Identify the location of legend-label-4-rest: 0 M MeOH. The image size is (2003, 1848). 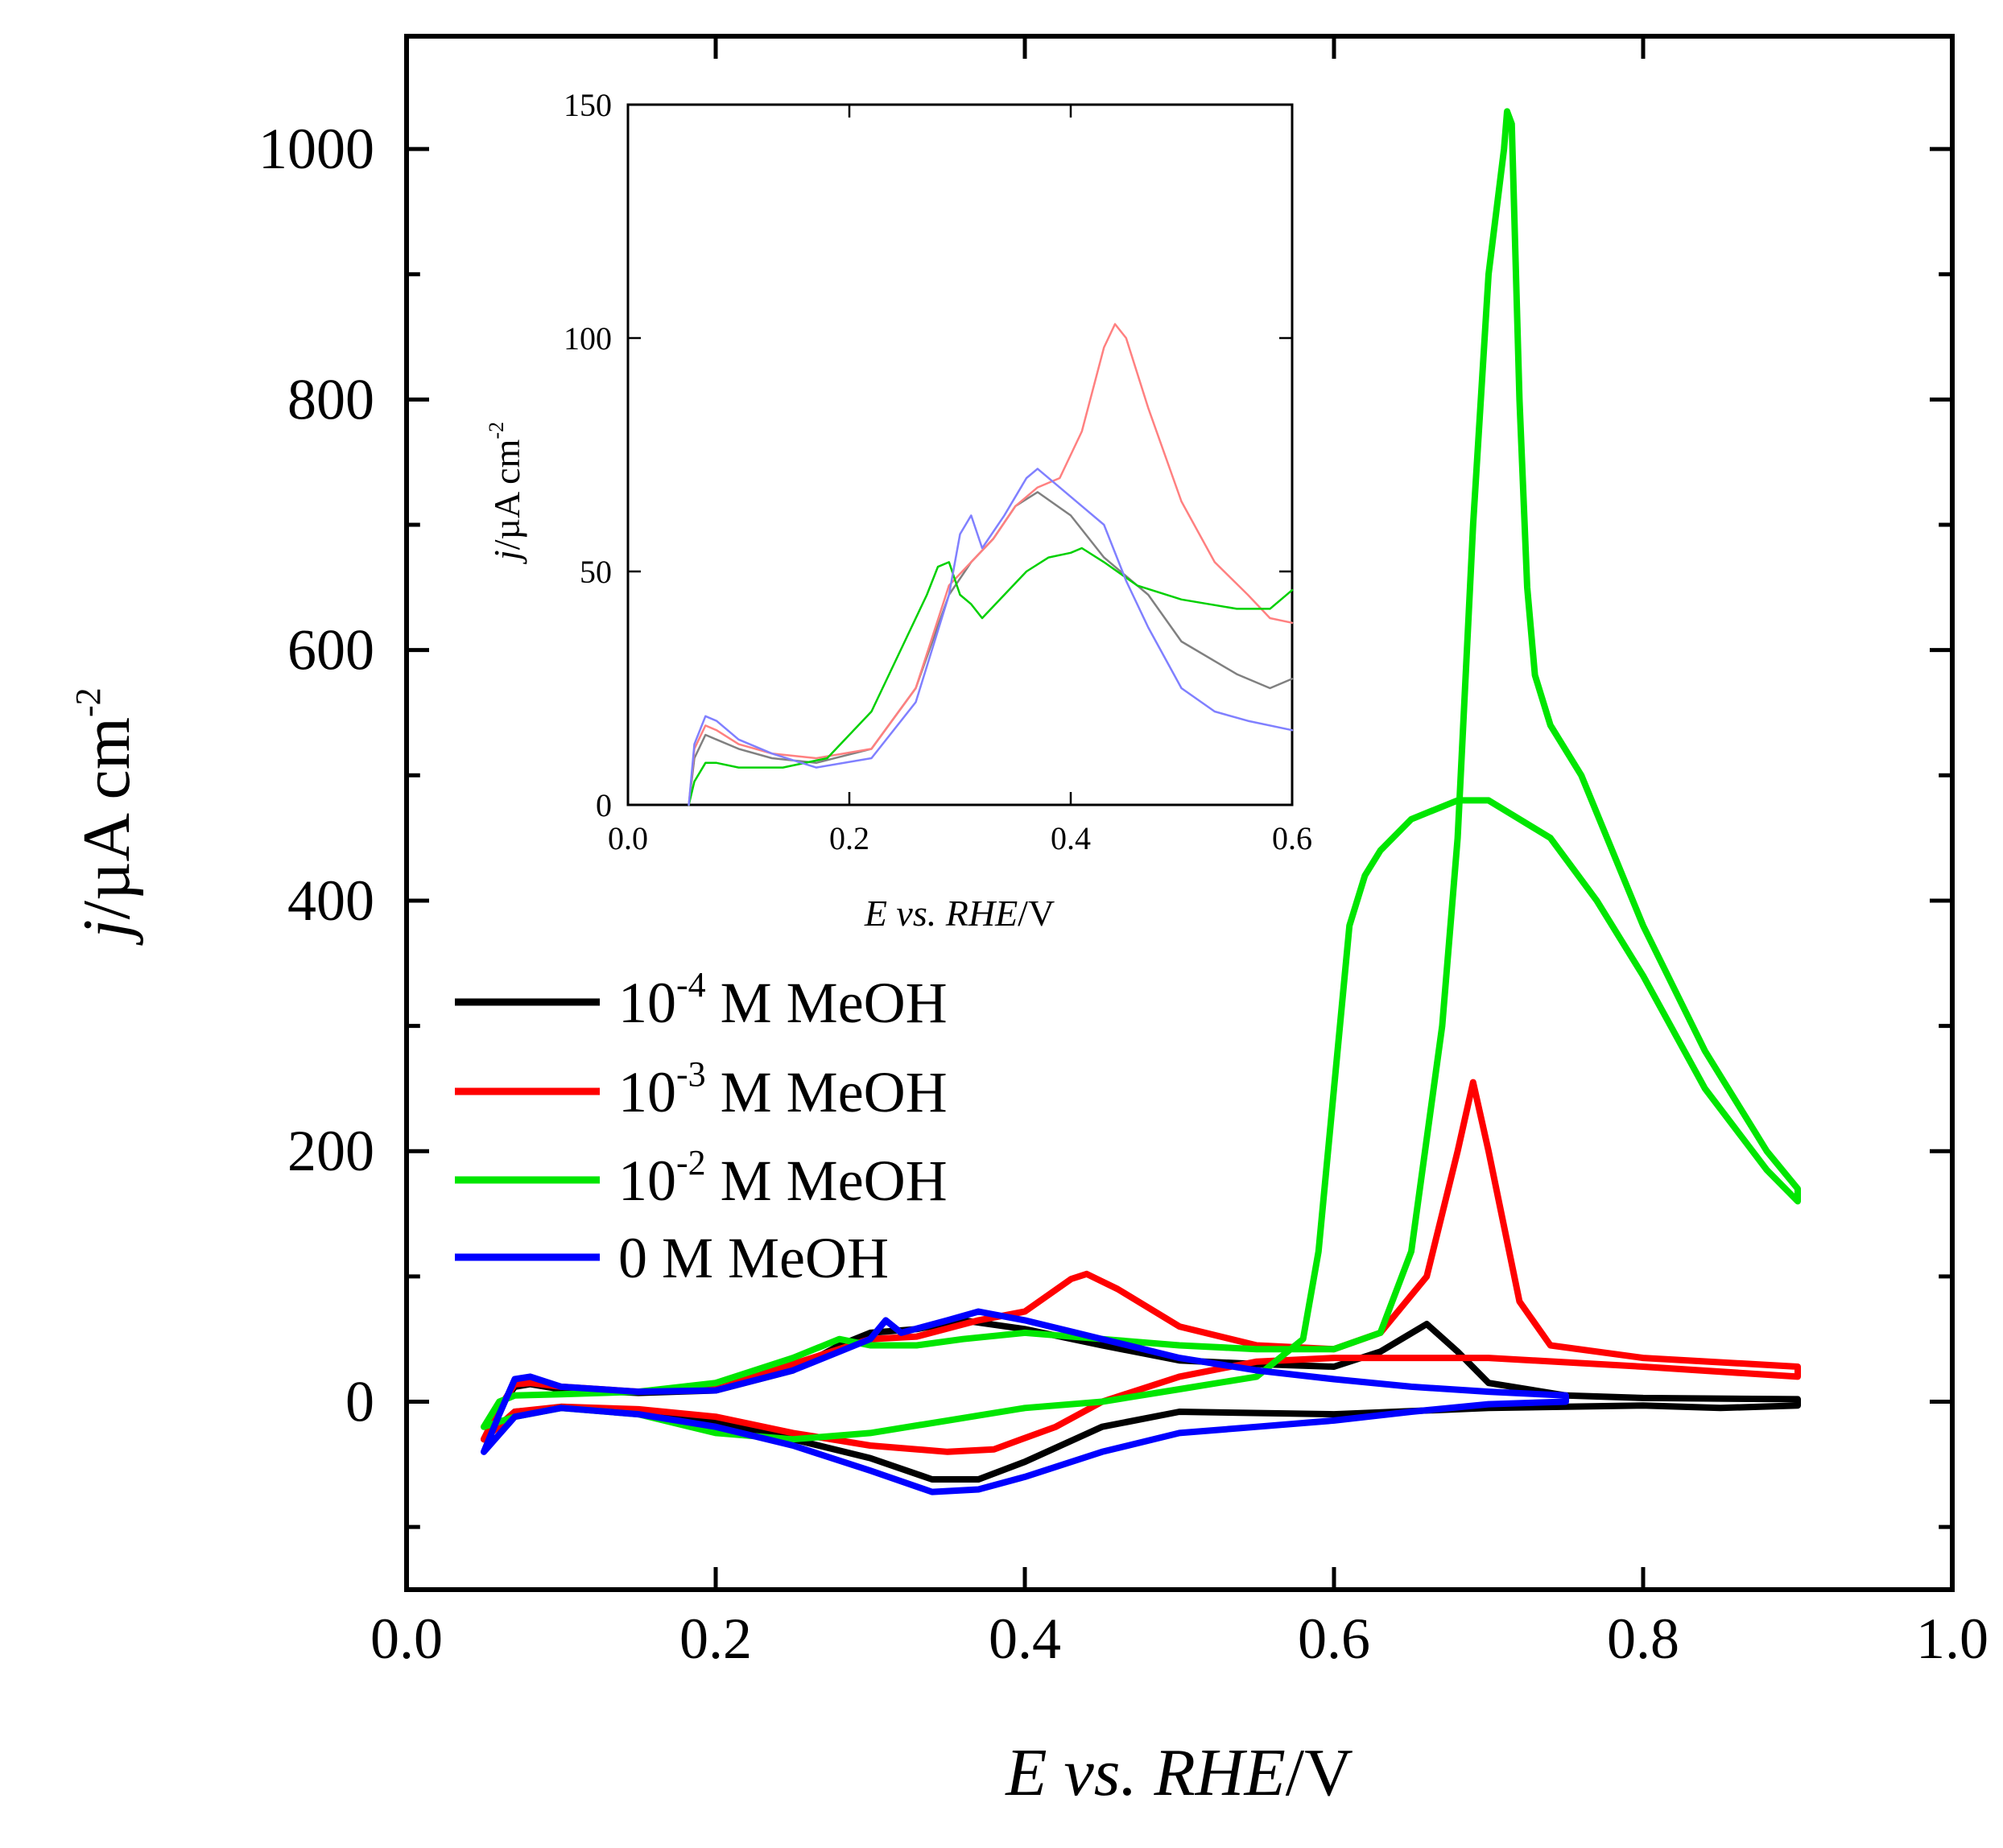
(753, 1258).